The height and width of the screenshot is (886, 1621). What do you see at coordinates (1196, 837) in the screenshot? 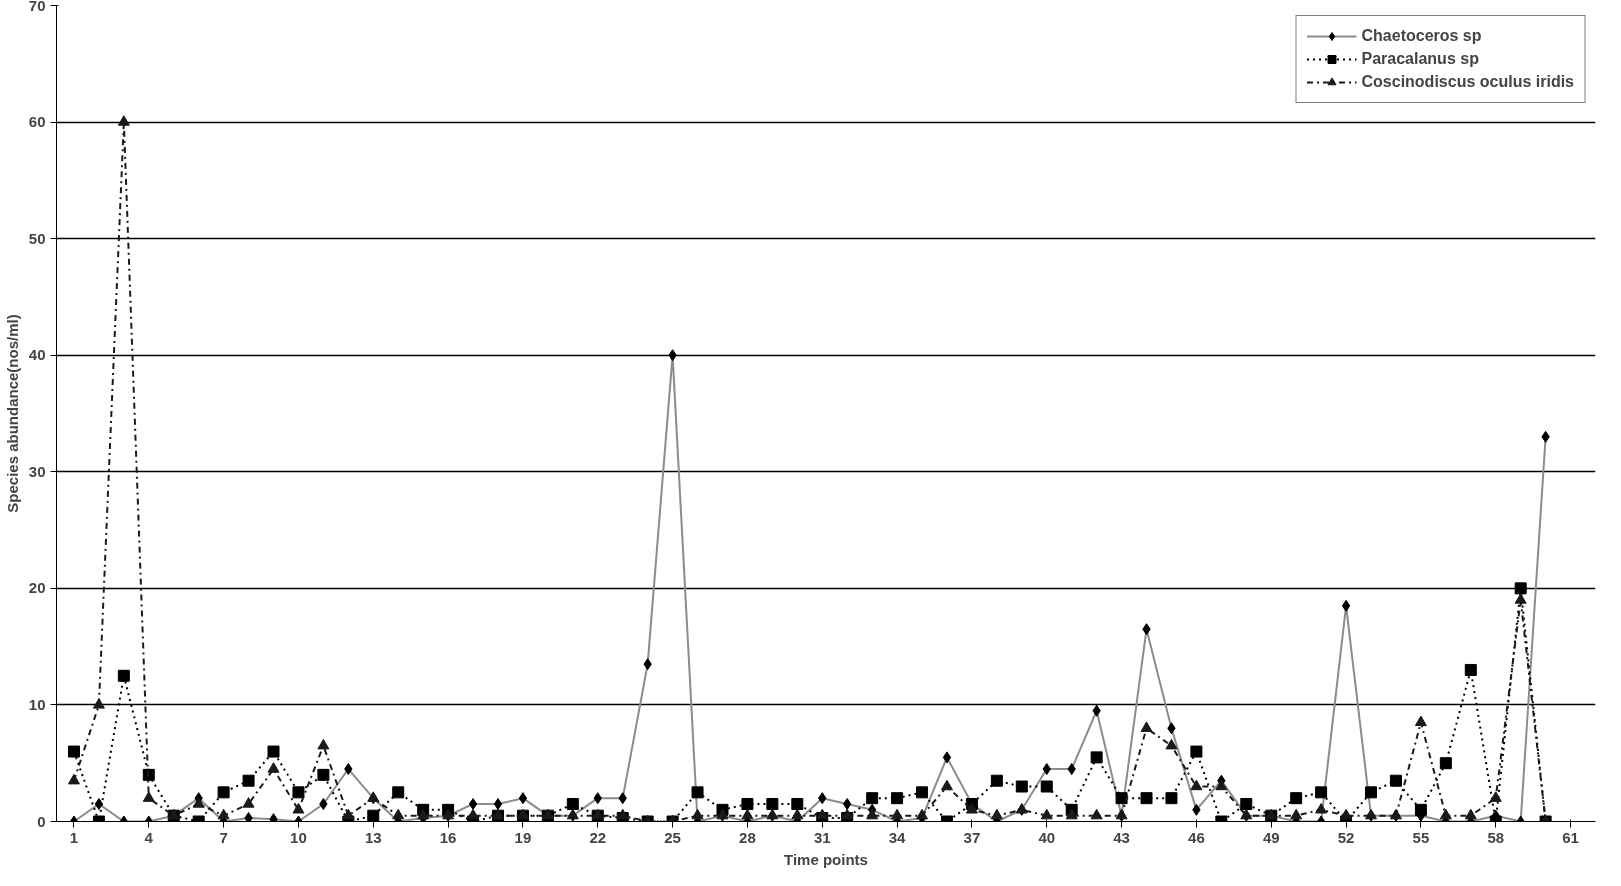
I see `x-tick-label: 46` at bounding box center [1196, 837].